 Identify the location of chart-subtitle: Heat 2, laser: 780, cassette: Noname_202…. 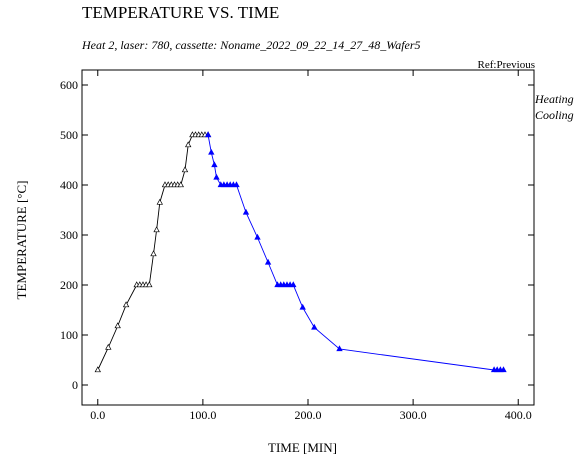
(251, 45).